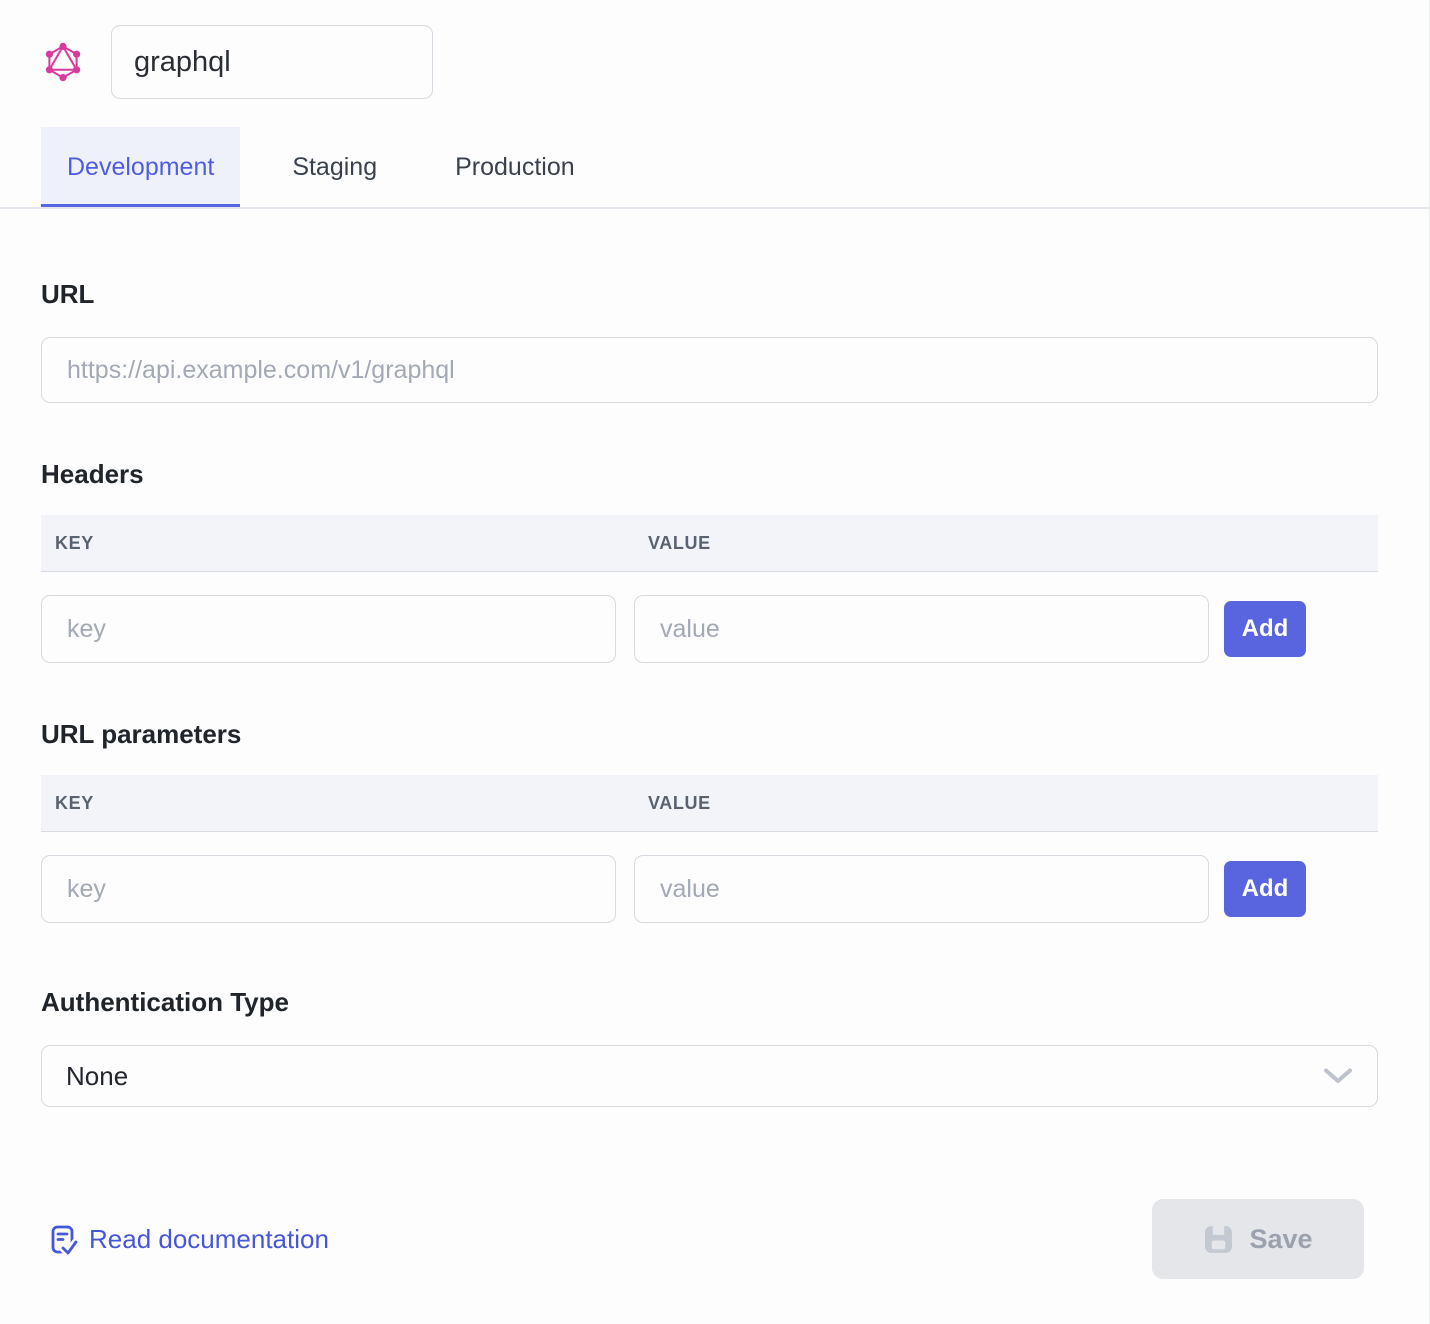  Describe the element at coordinates (921, 629) in the screenshot. I see `headers-value-input` at that location.